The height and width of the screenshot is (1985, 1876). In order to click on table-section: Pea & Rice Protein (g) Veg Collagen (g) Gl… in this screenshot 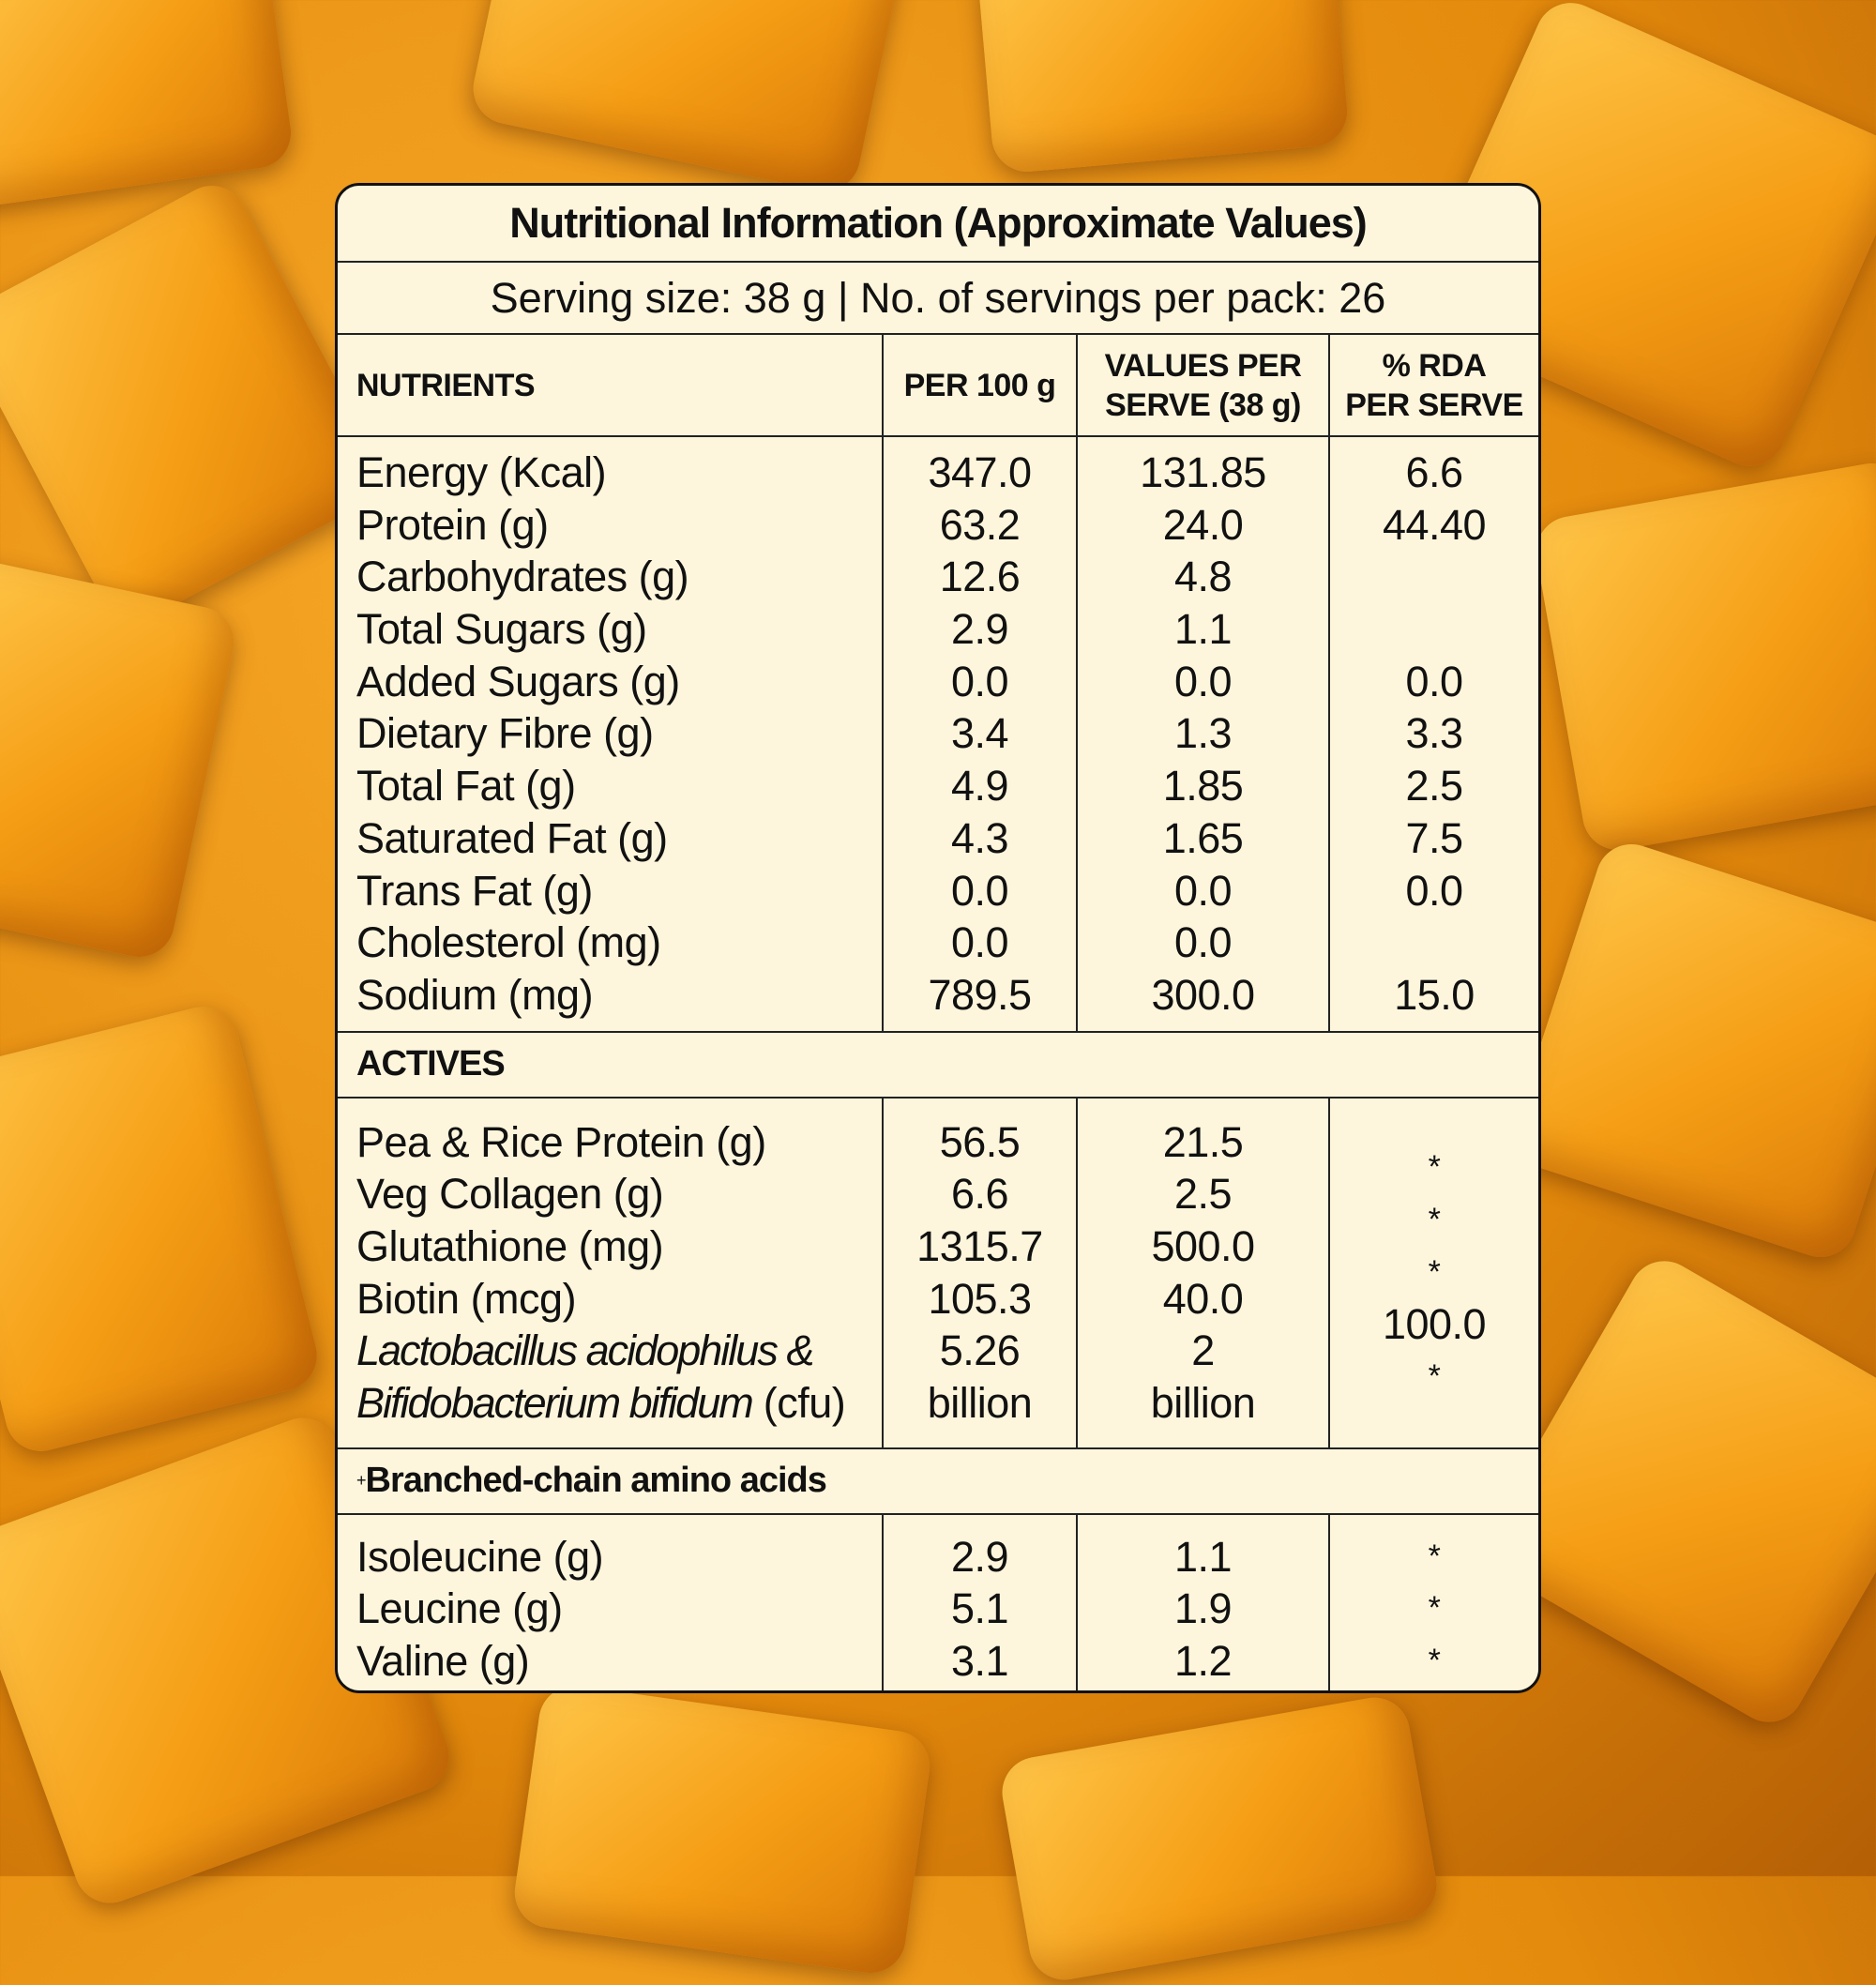, I will do `click(938, 1273)`.